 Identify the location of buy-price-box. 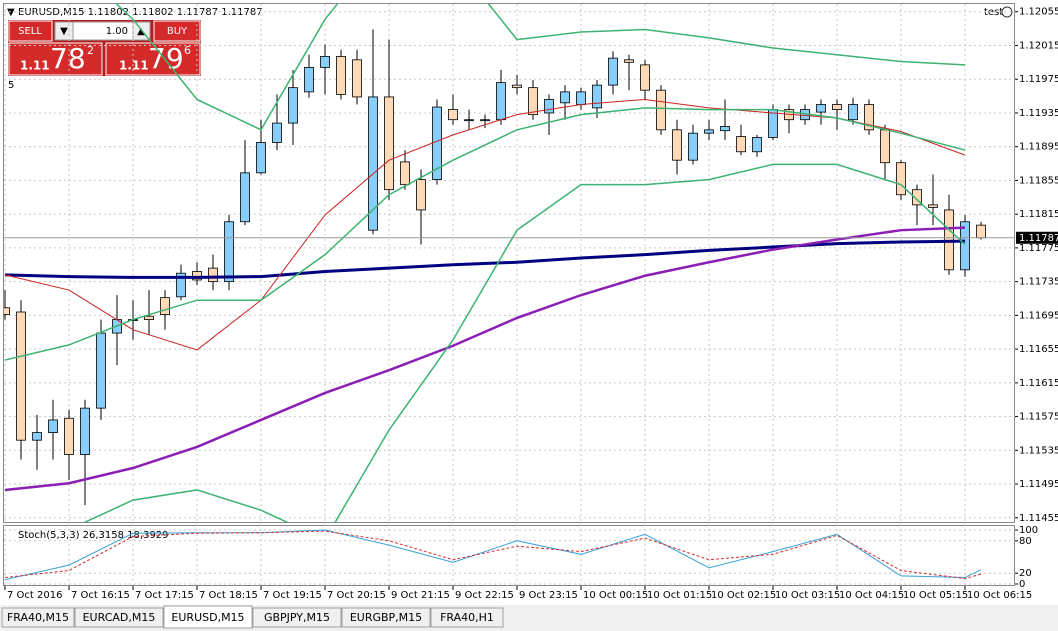
(153, 59).